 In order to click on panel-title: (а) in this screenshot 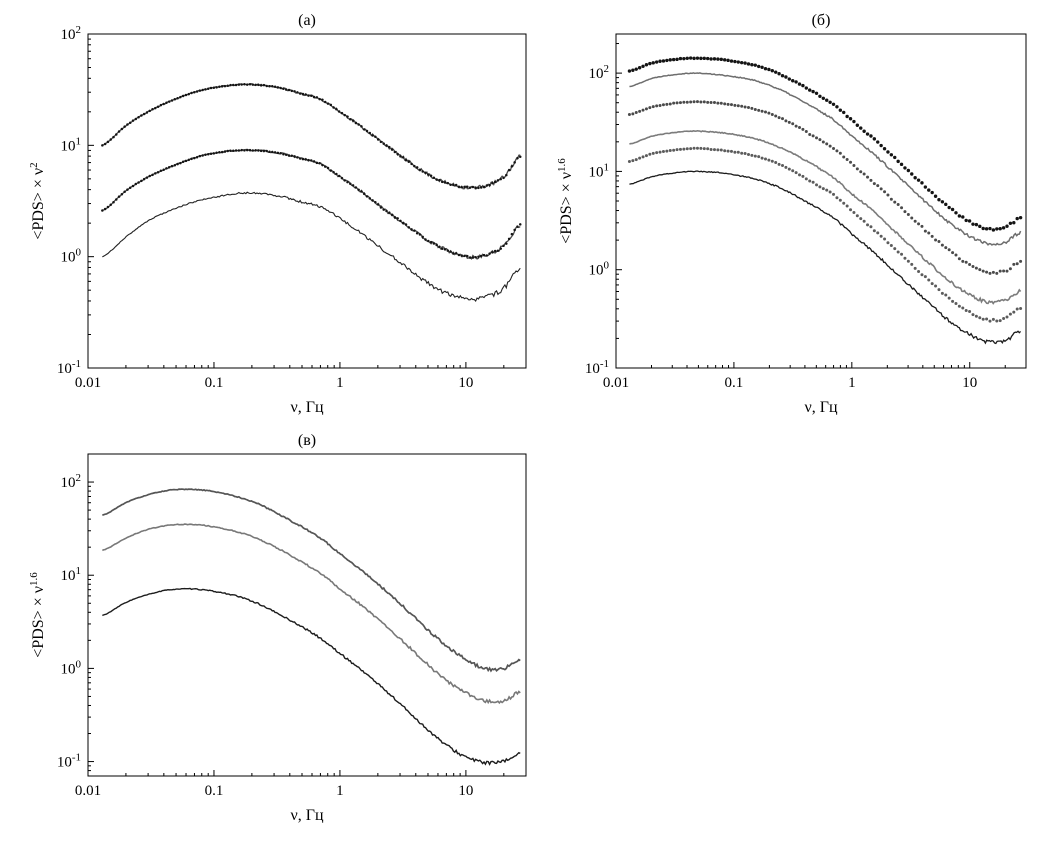, I will do `click(307, 20)`.